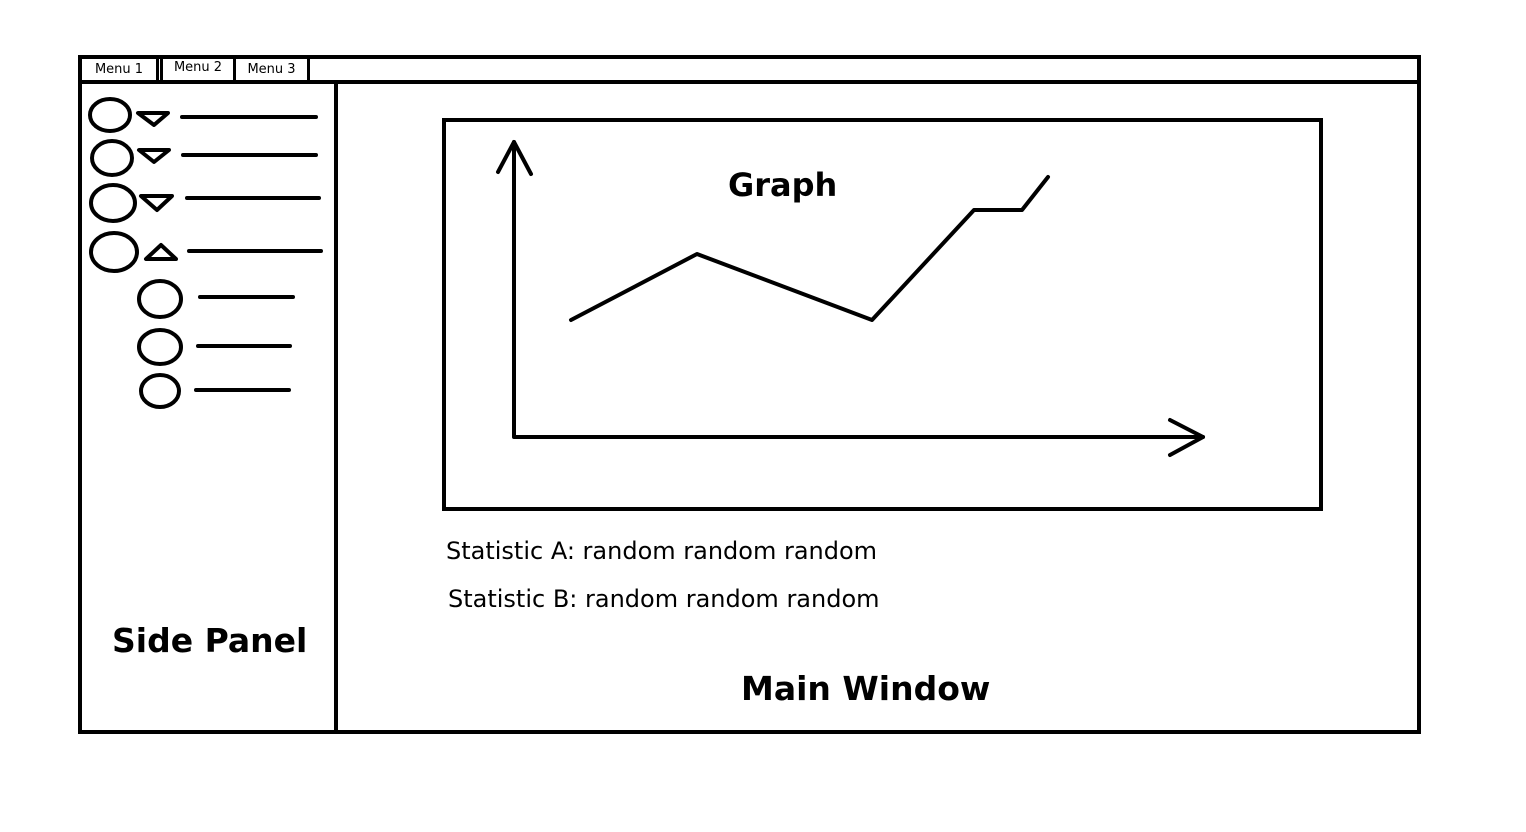 This screenshot has width=1526, height=832. What do you see at coordinates (866, 688) in the screenshot?
I see `main-window-label: Main Window` at bounding box center [866, 688].